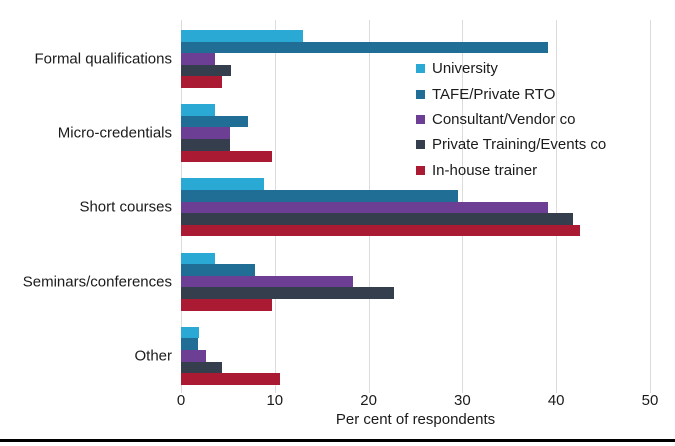  Describe the element at coordinates (198, 258) in the screenshot. I see `bar-university-seminars-conferences` at that location.